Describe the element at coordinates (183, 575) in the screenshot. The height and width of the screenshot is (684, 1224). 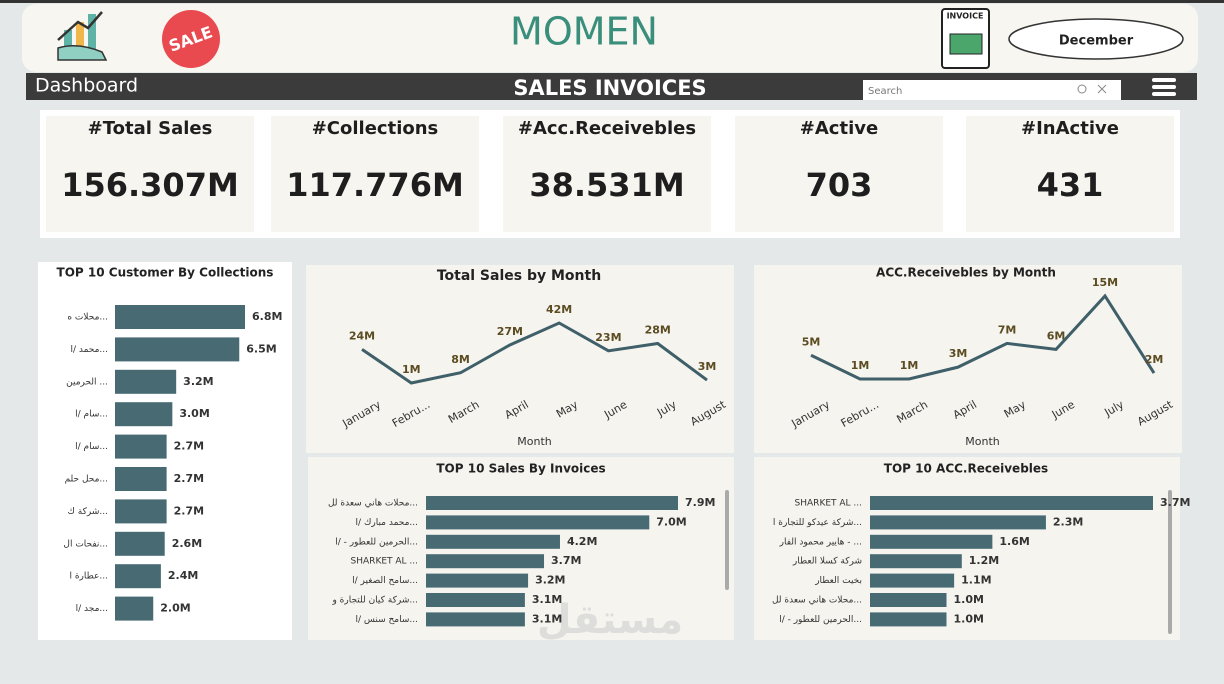
I see `data-label: 2.4M` at that location.